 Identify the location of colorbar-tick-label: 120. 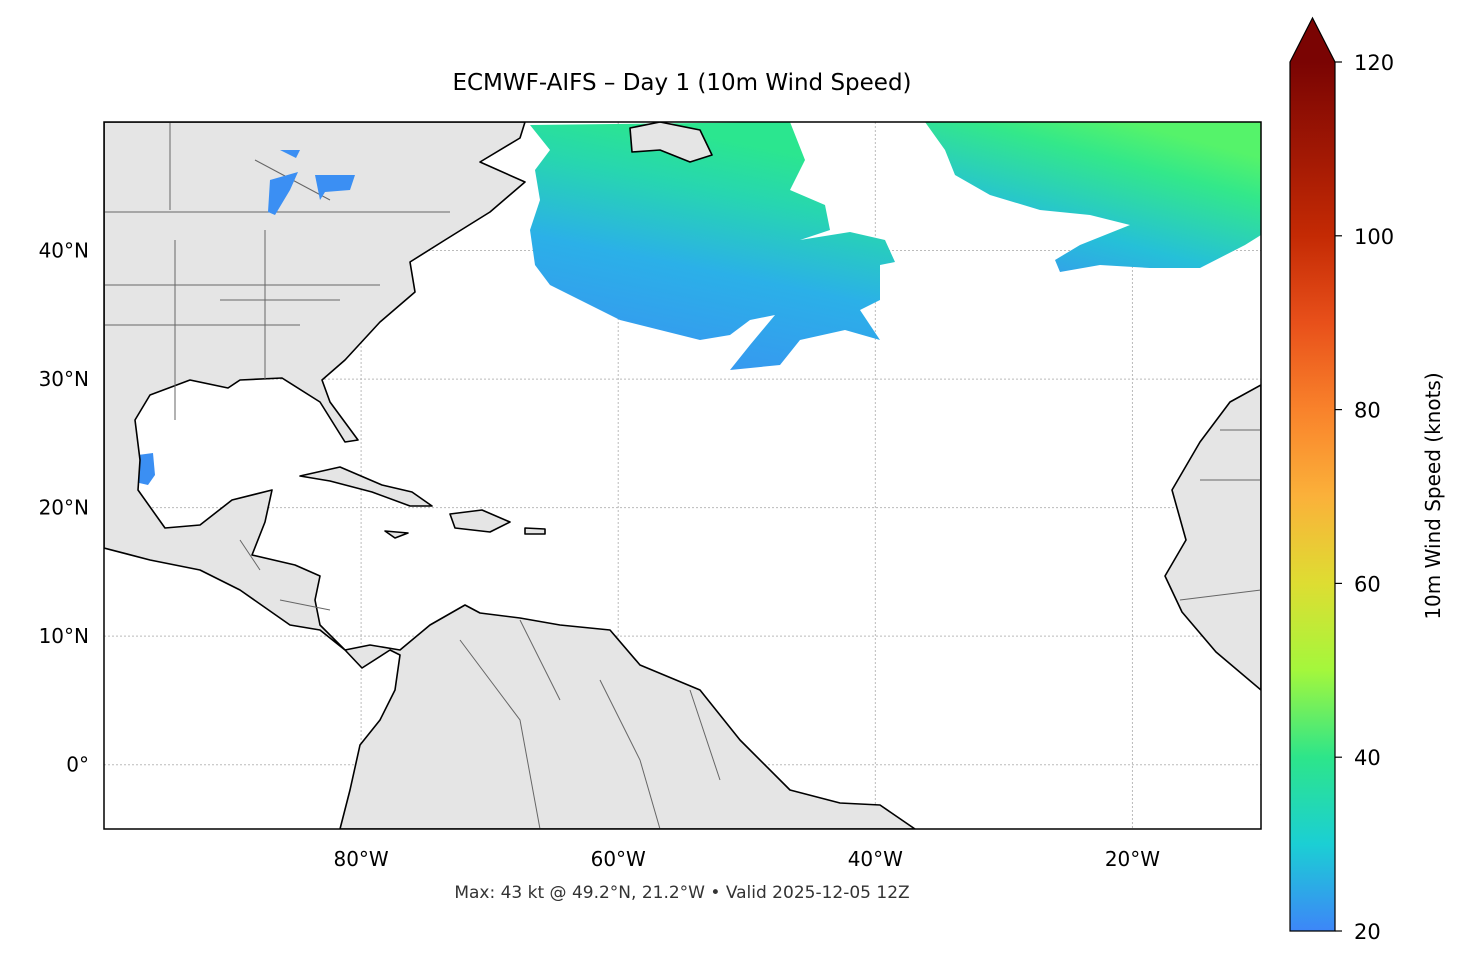
(1374, 63).